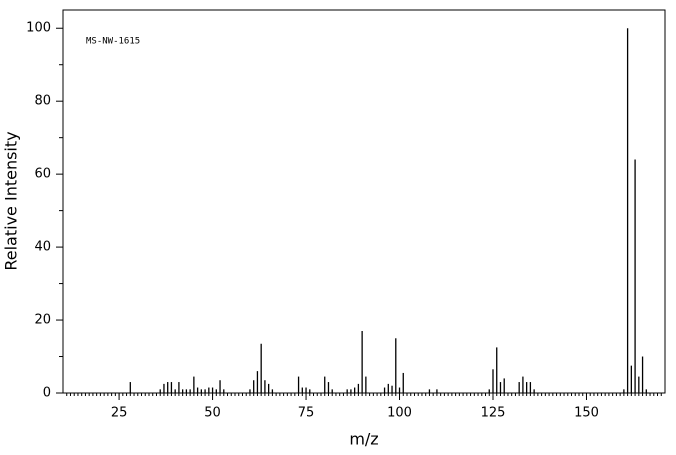 This screenshot has width=676, height=455. I want to click on annotation: MS-NW-1615, so click(113, 42).